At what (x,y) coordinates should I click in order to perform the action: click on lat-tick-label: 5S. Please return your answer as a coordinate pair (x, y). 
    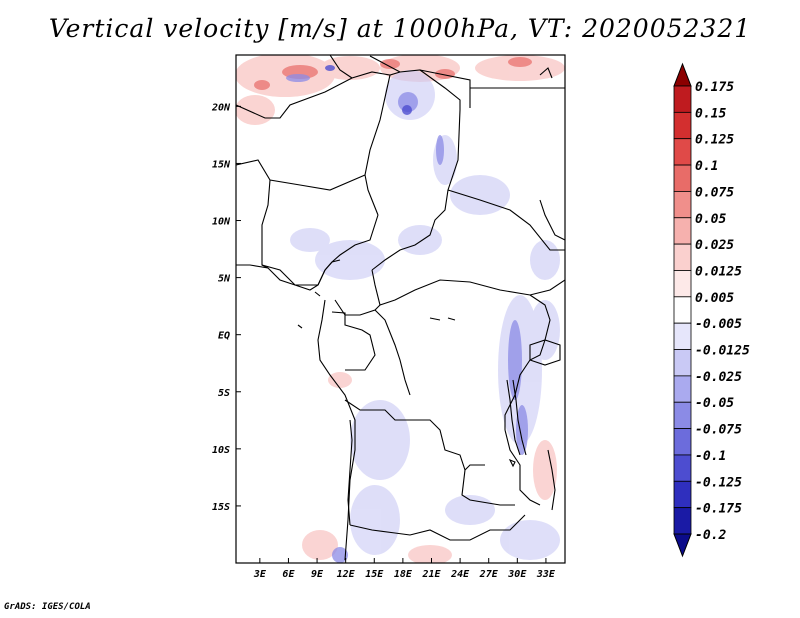
    Looking at the image, I should click on (224, 393).